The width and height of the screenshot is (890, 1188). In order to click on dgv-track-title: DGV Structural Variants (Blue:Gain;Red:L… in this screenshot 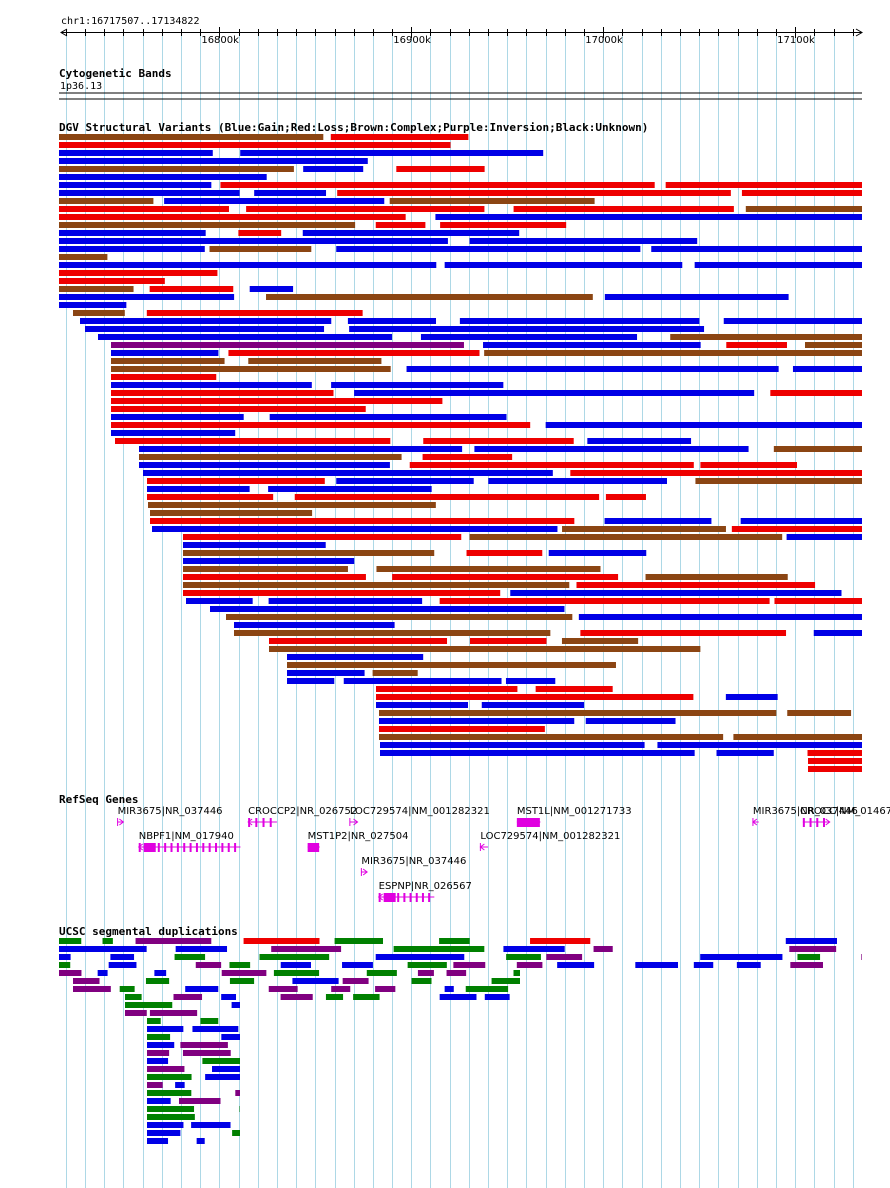, I will do `click(354, 127)`.